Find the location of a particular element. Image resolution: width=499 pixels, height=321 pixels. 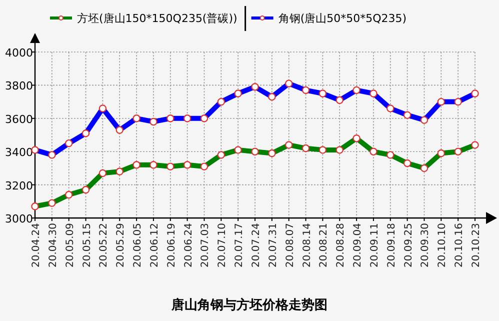

legend-label: 角钢(唐山50*50*5Q235) is located at coordinates (342, 18).